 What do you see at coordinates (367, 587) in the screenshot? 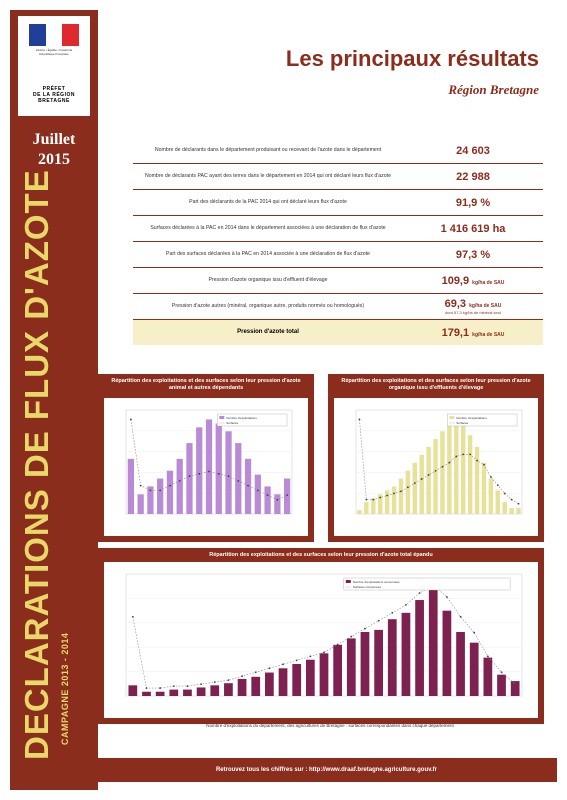
I see `legend-label: Surfaces concernées` at bounding box center [367, 587].